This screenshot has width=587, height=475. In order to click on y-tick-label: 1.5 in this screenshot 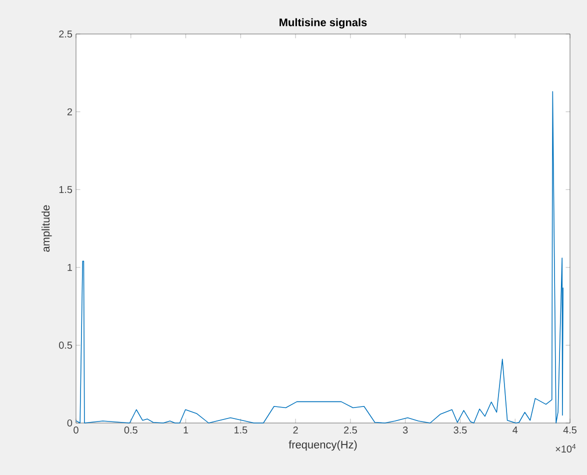, I will do `click(65, 190)`.